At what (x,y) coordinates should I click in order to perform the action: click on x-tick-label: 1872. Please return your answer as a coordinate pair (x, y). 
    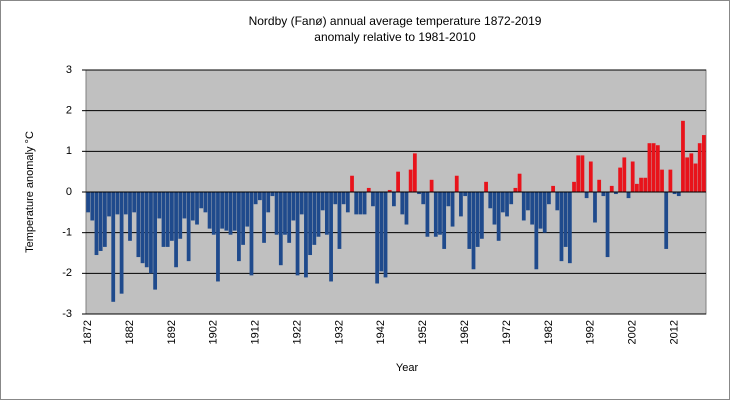
    Looking at the image, I should click on (88, 332).